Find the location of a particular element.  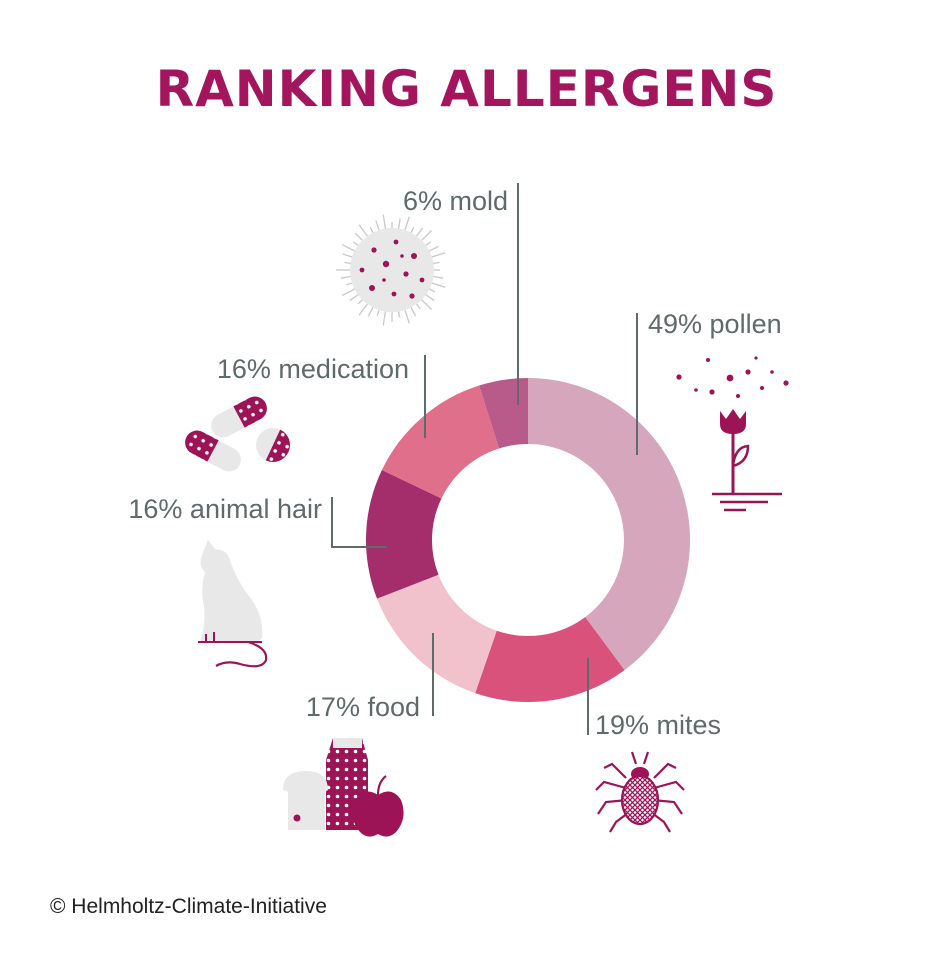

slice-medication is located at coordinates (440, 442).